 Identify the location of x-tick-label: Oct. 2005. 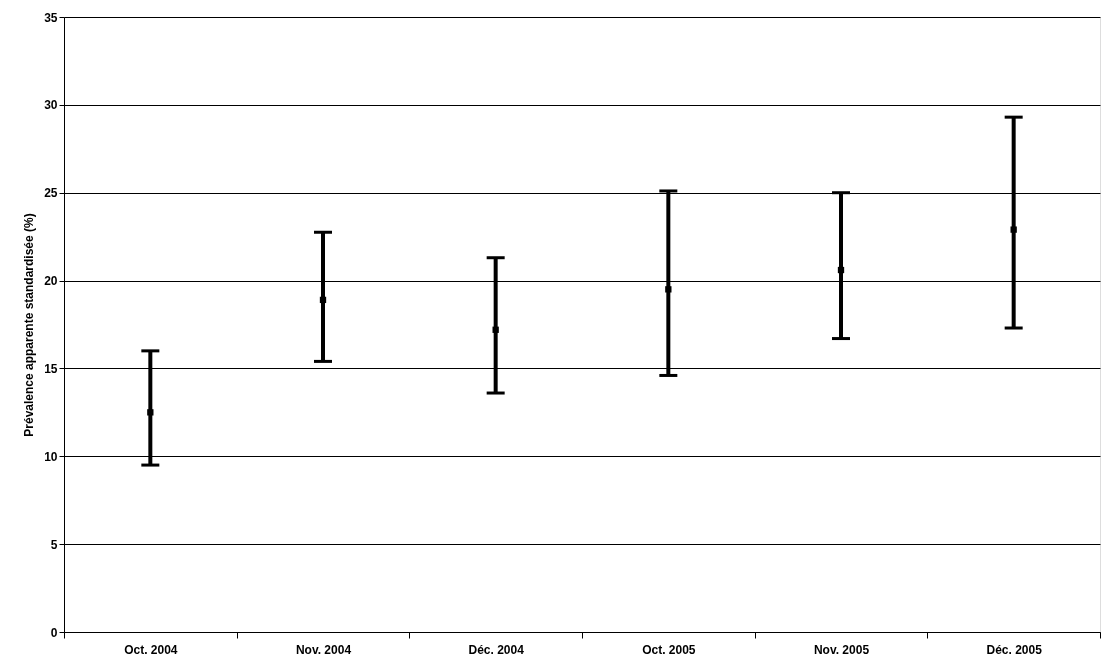
(669, 649).